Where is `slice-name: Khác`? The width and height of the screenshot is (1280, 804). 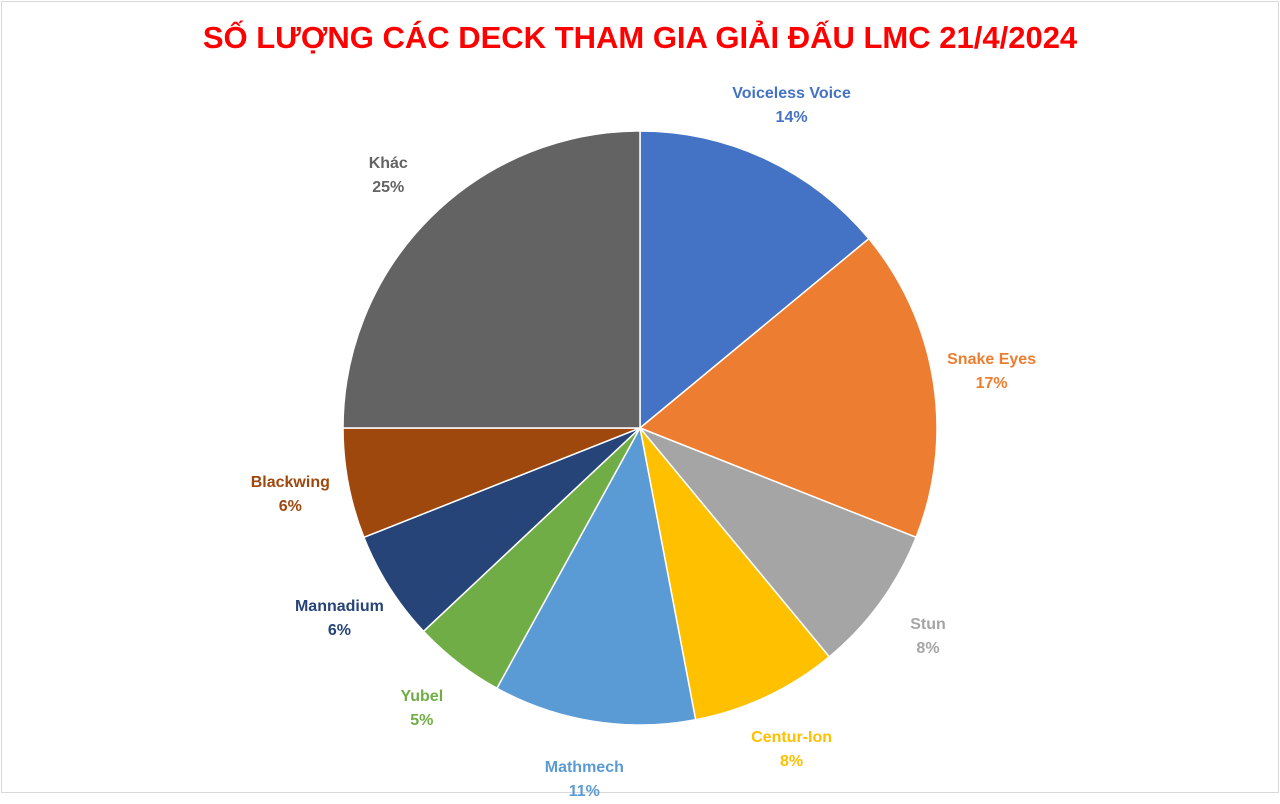 slice-name: Khác is located at coordinates (388, 164).